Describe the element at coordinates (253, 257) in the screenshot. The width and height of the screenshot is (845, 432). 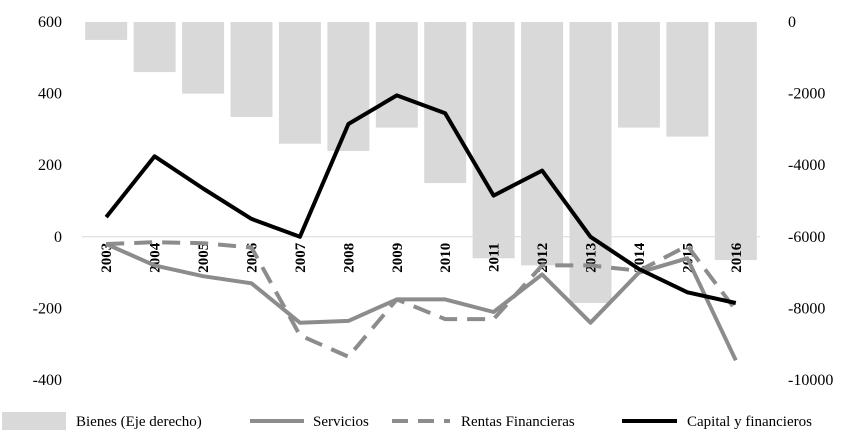
I see `category-label: 2006` at that location.